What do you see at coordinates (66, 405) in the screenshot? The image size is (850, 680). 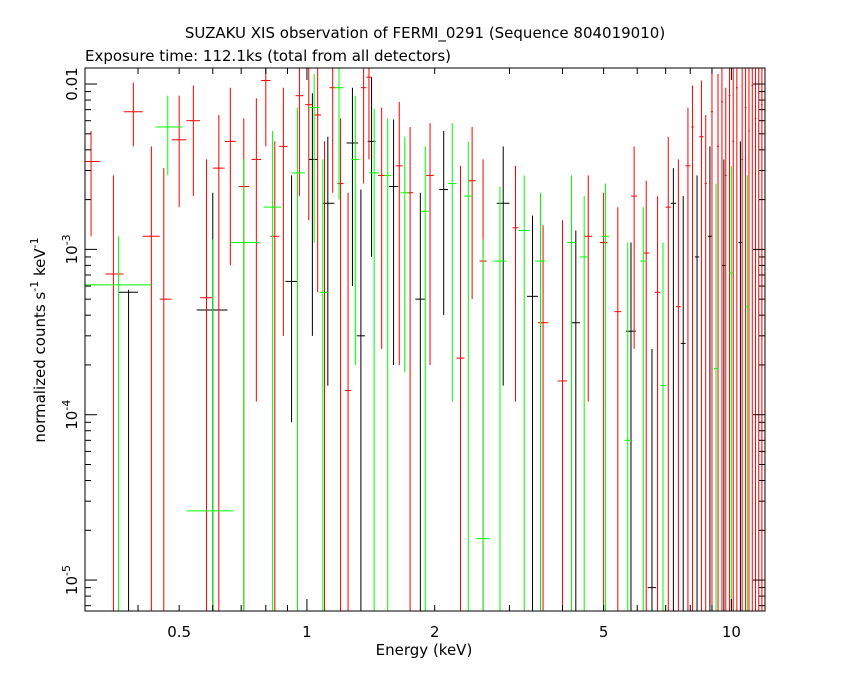 I see `y-tick-exp: -4` at bounding box center [66, 405].